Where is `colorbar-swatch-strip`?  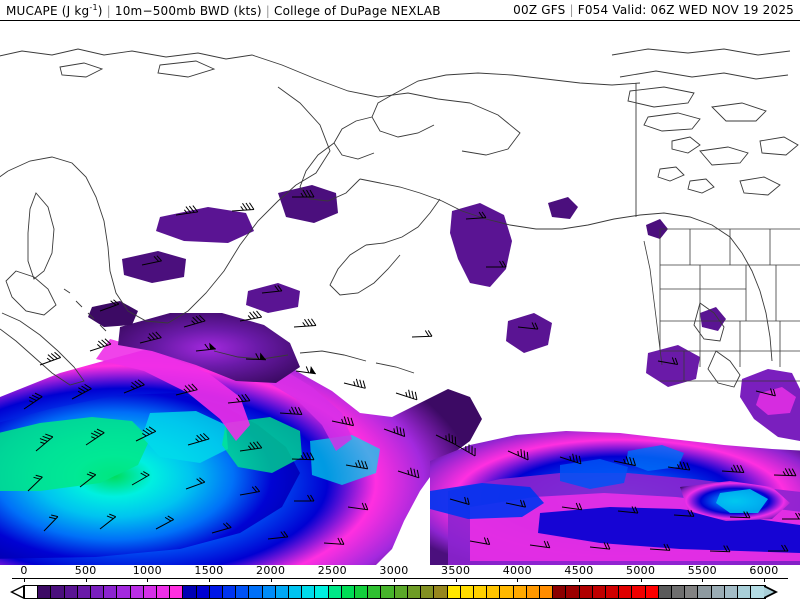 colorbar-swatch-strip is located at coordinates (395, 592).